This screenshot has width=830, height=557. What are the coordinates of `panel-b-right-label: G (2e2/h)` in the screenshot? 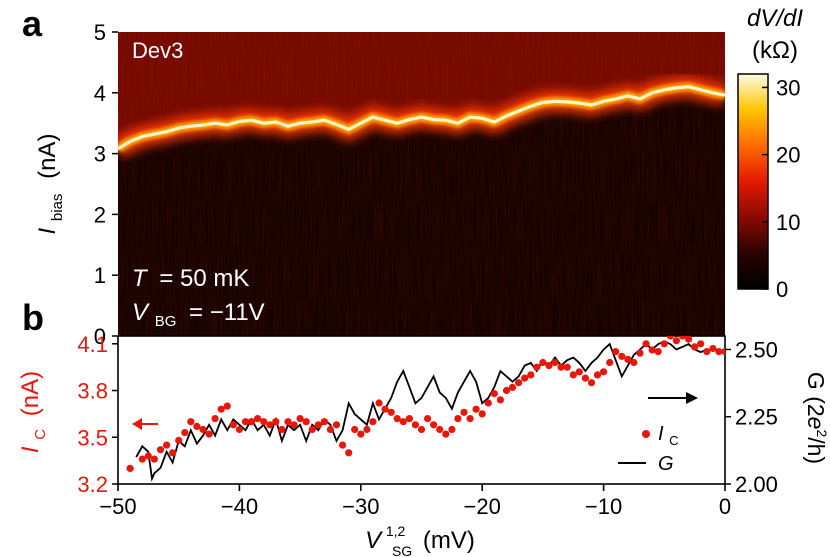 It's located at (816, 418).